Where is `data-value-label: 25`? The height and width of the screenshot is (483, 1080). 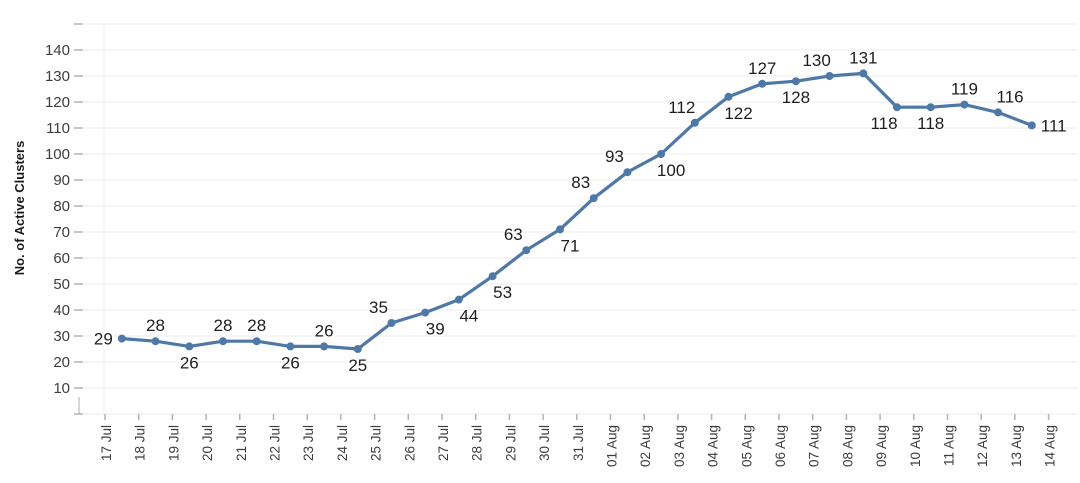
data-value-label: 25 is located at coordinates (357, 365).